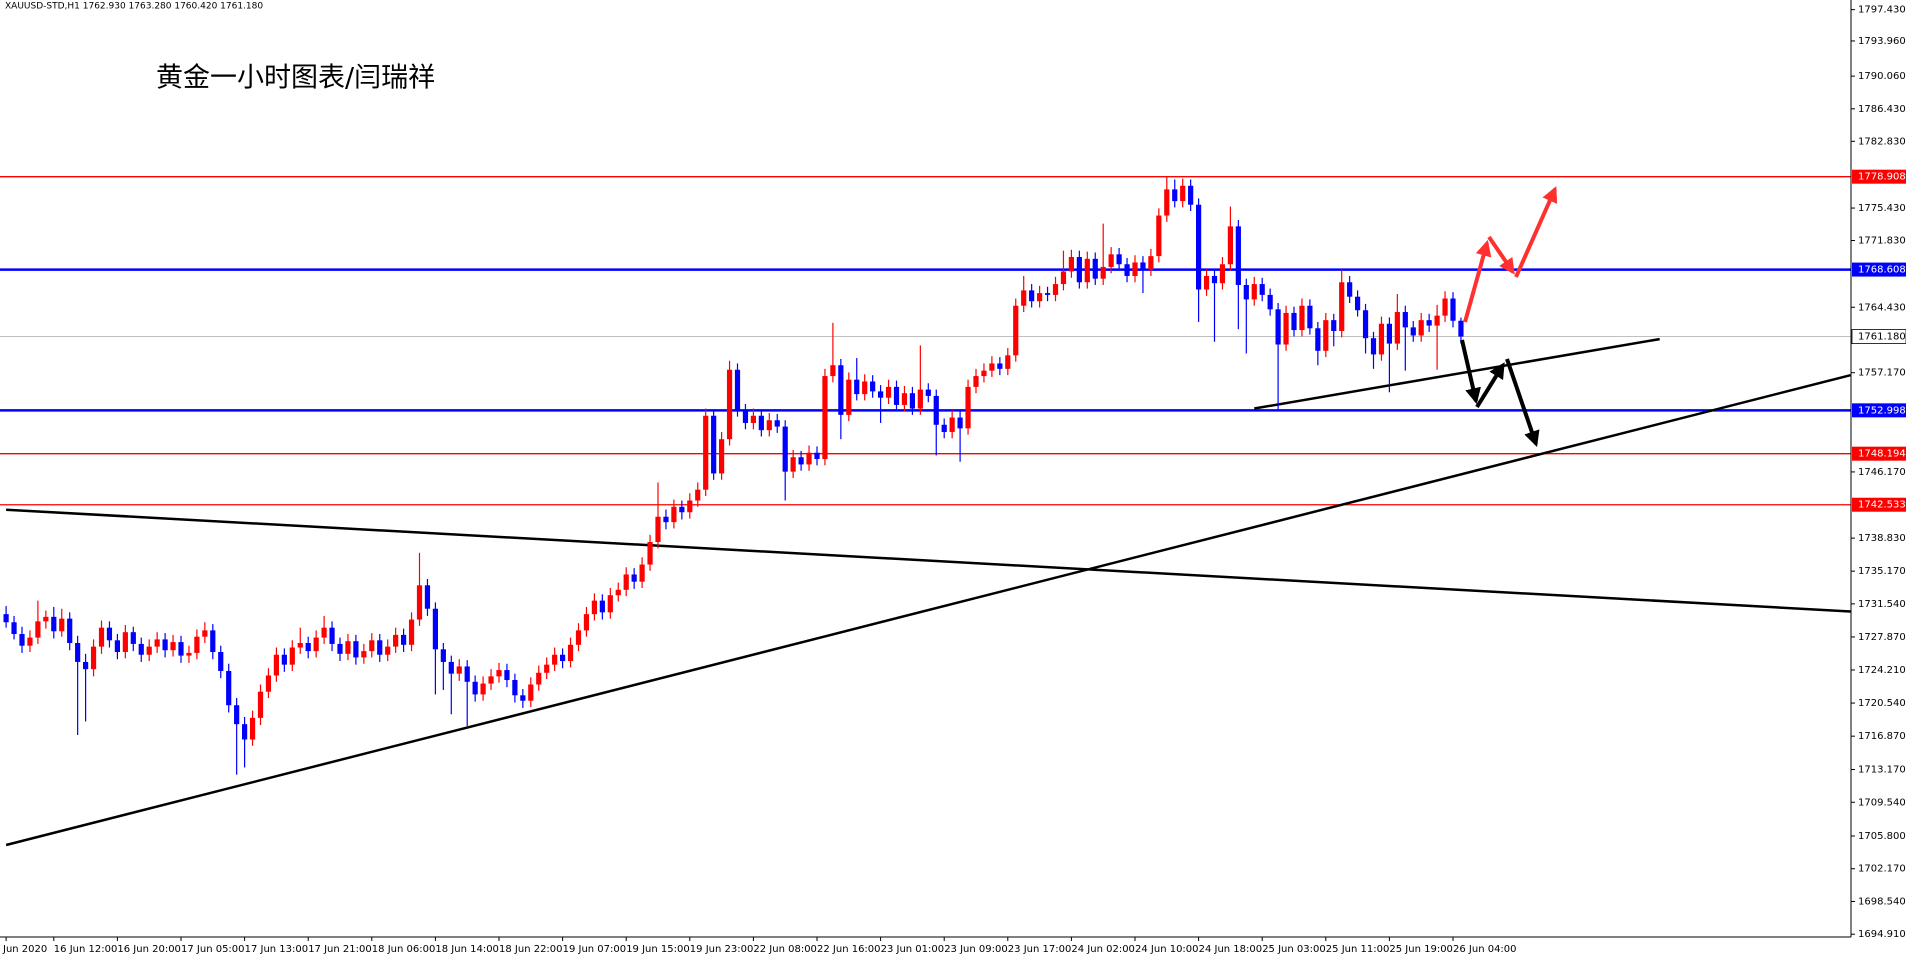 This screenshot has height=963, width=1906. What do you see at coordinates (1882, 373) in the screenshot?
I see `y-tick-label: 1757.170` at bounding box center [1882, 373].